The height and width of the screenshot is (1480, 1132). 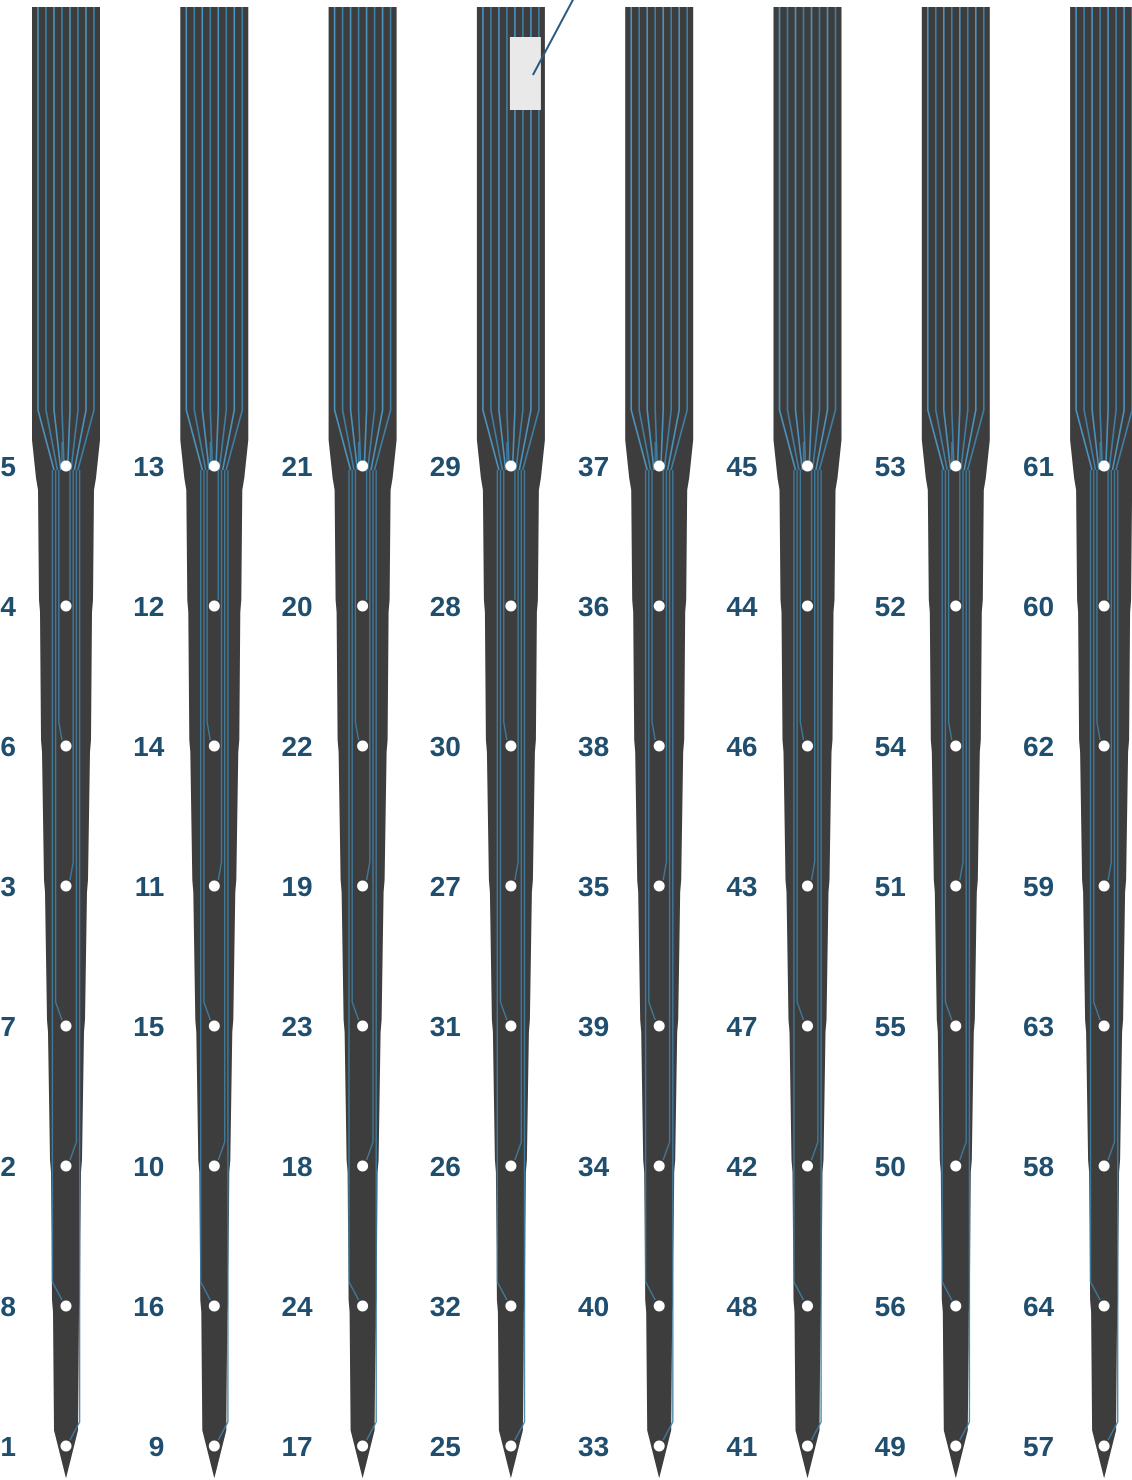 I want to click on site-label: 14, so click(x=149, y=746).